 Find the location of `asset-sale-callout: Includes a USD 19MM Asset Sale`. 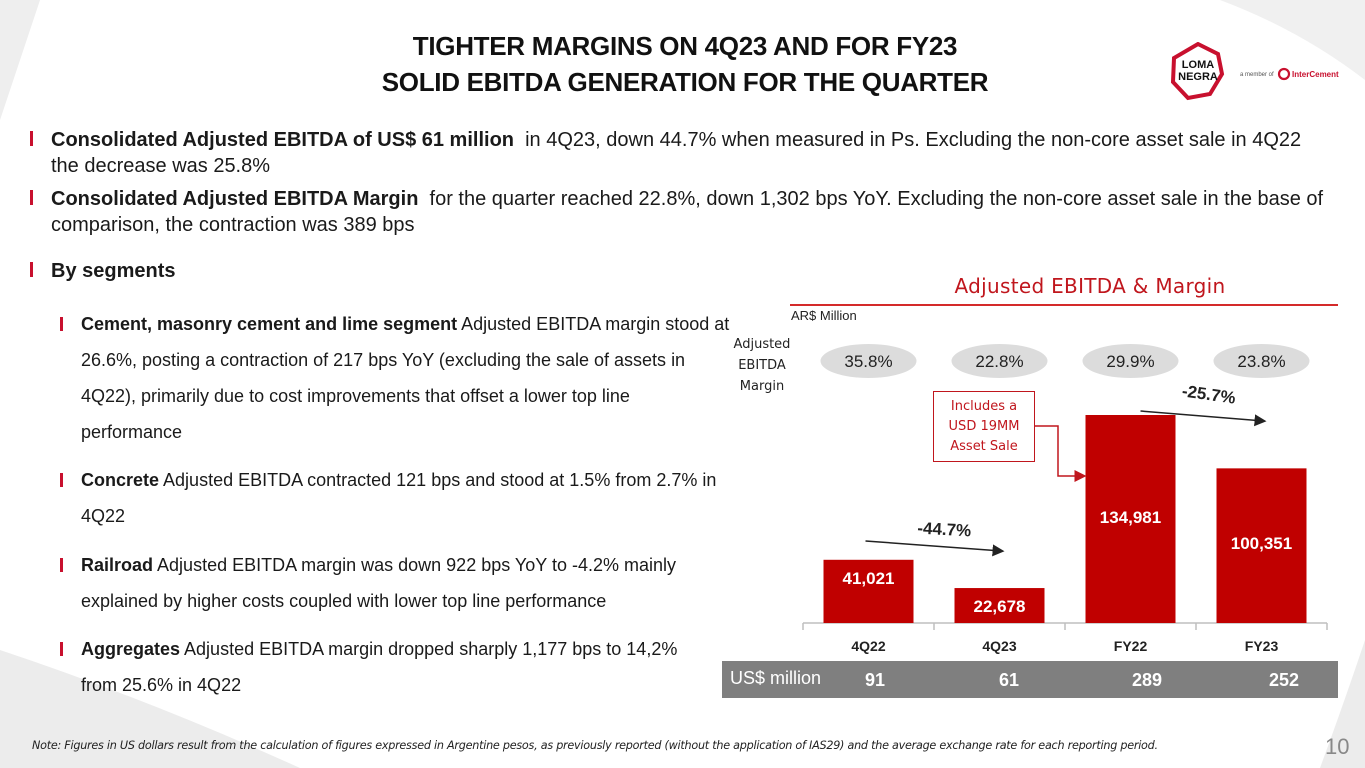

asset-sale-callout: Includes a USD 19MM Asset Sale is located at coordinates (984, 426).